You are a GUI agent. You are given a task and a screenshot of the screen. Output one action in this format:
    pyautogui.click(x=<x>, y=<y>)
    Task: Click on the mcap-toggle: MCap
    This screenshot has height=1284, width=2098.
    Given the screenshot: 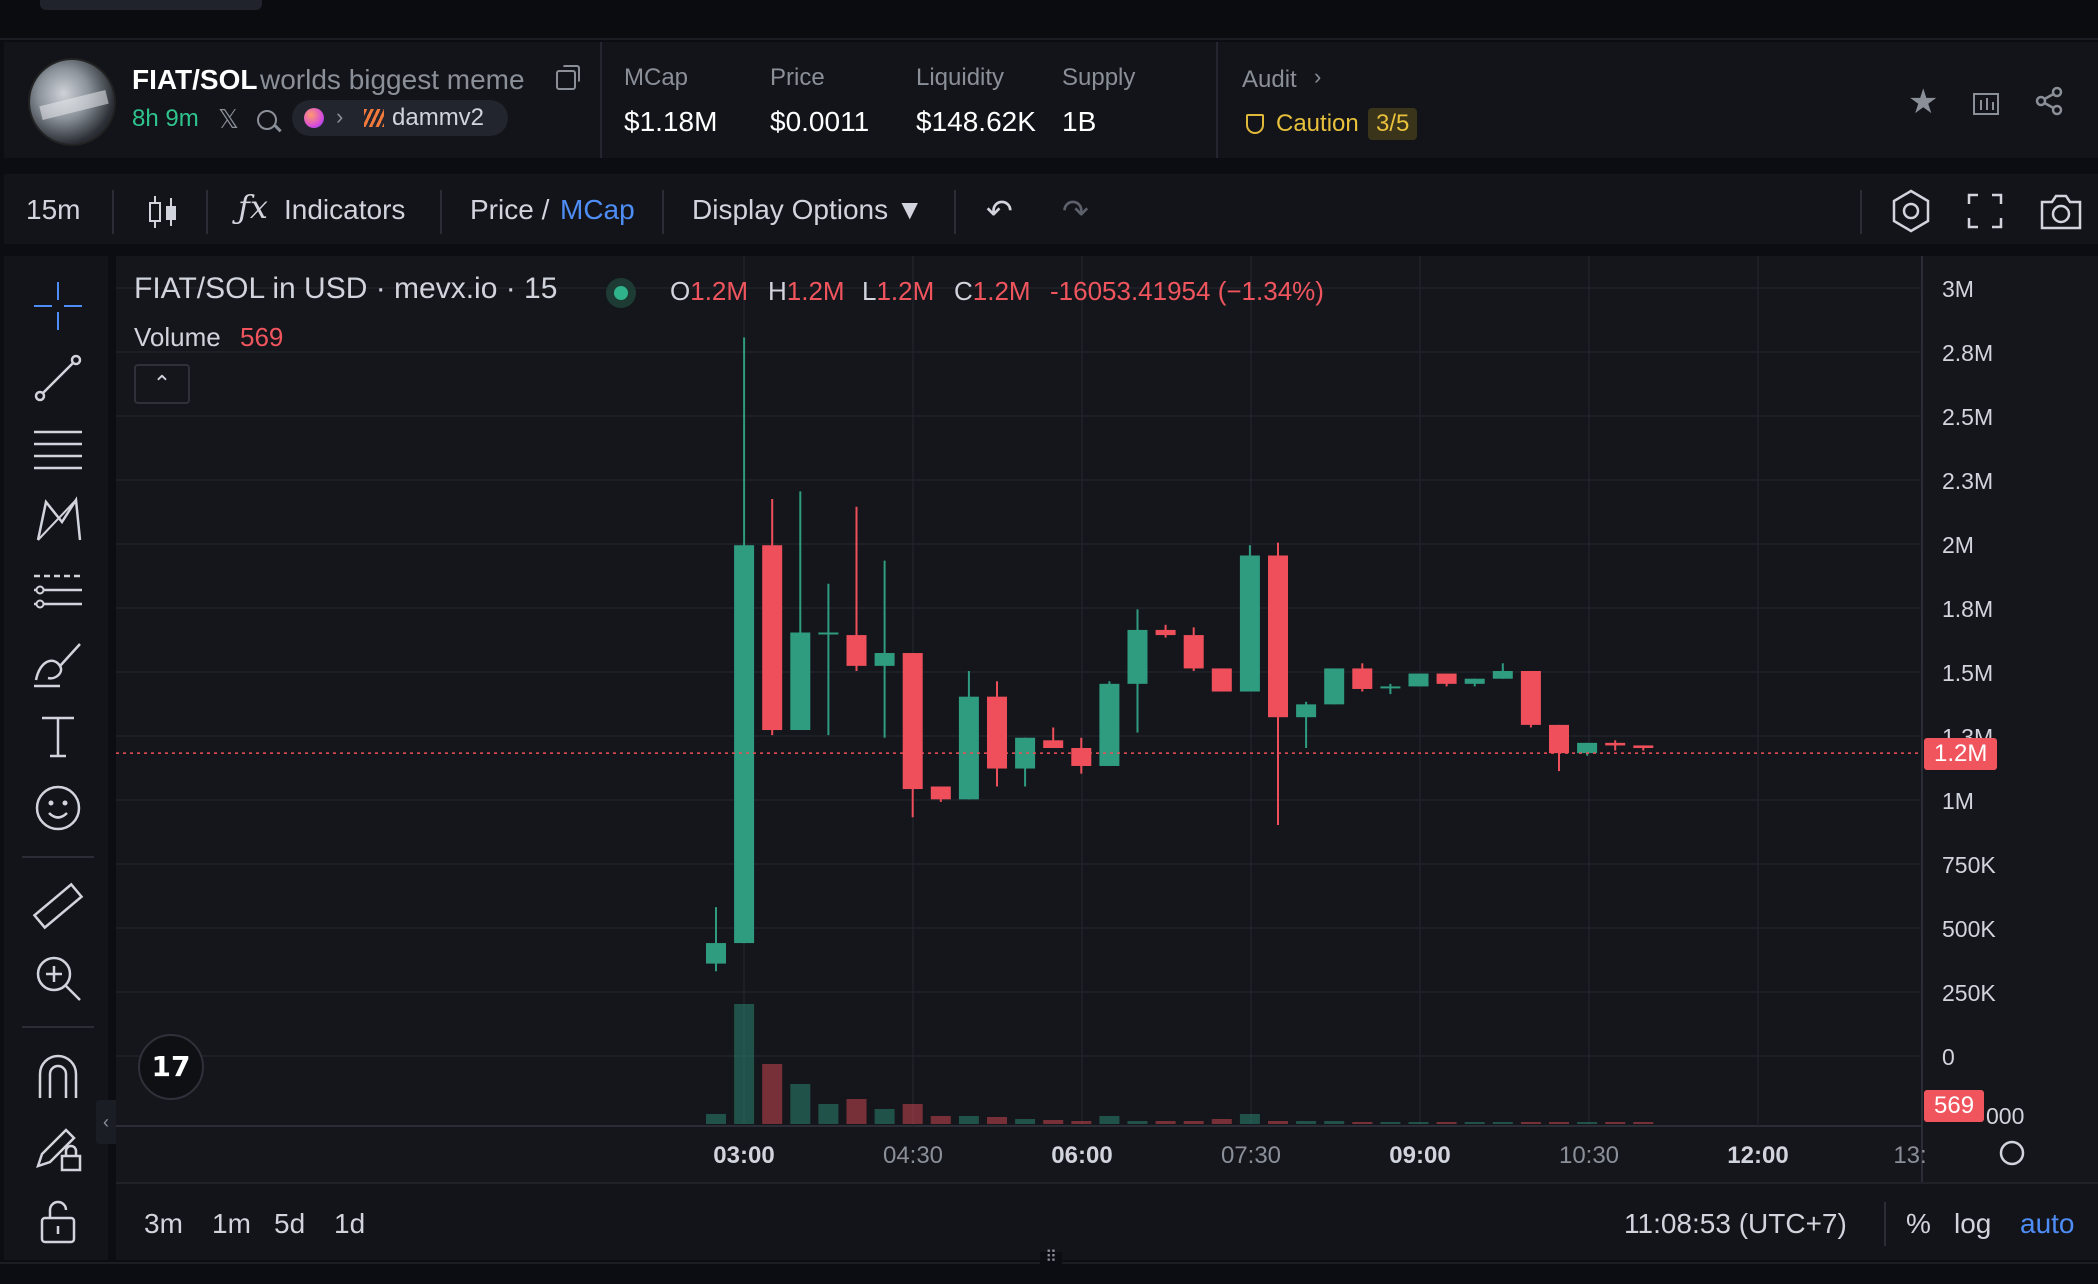 What is the action you would take?
    pyautogui.click(x=597, y=209)
    